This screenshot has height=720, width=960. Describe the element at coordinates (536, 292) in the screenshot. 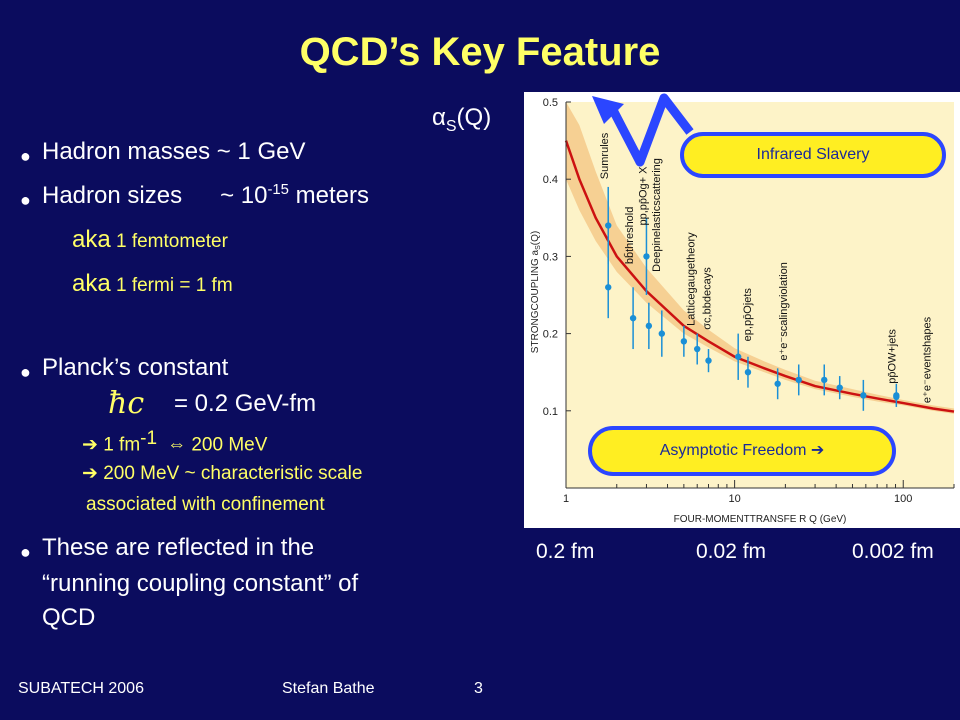

I see `y-axis-title: STRONGCOUPLING aS(Q)` at that location.